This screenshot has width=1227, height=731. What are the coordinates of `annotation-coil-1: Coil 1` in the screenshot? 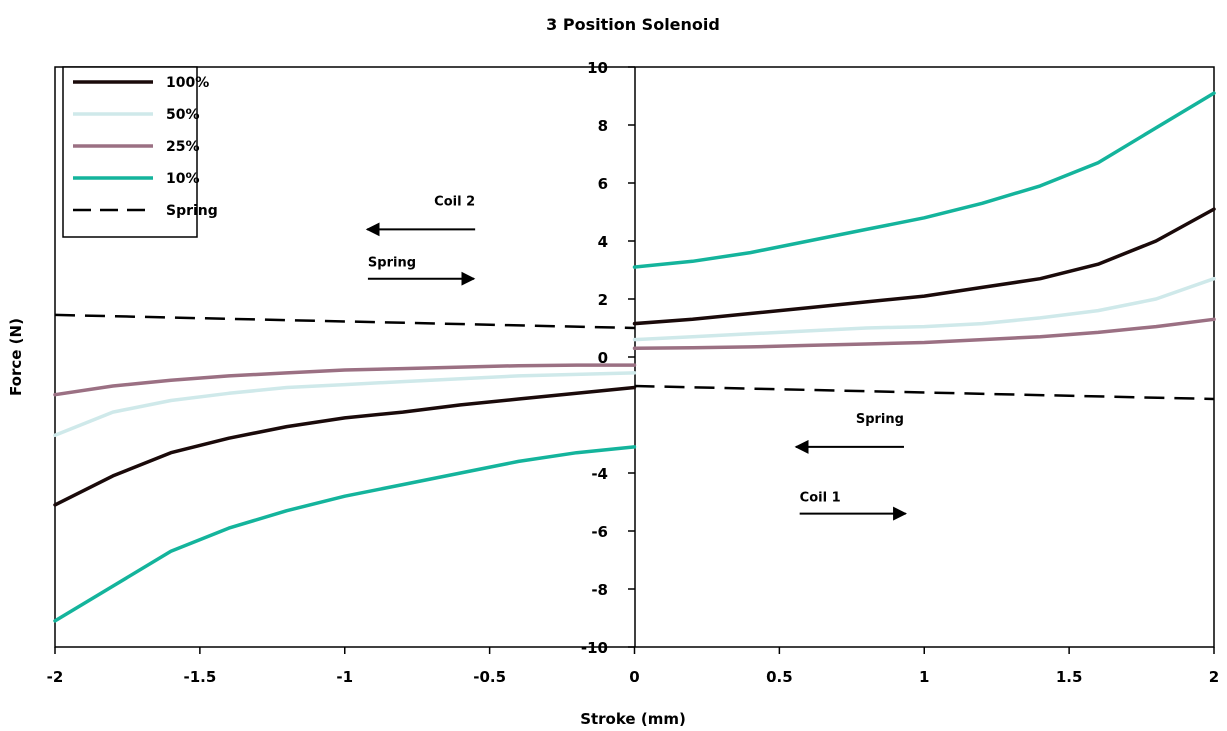 It's located at (820, 498).